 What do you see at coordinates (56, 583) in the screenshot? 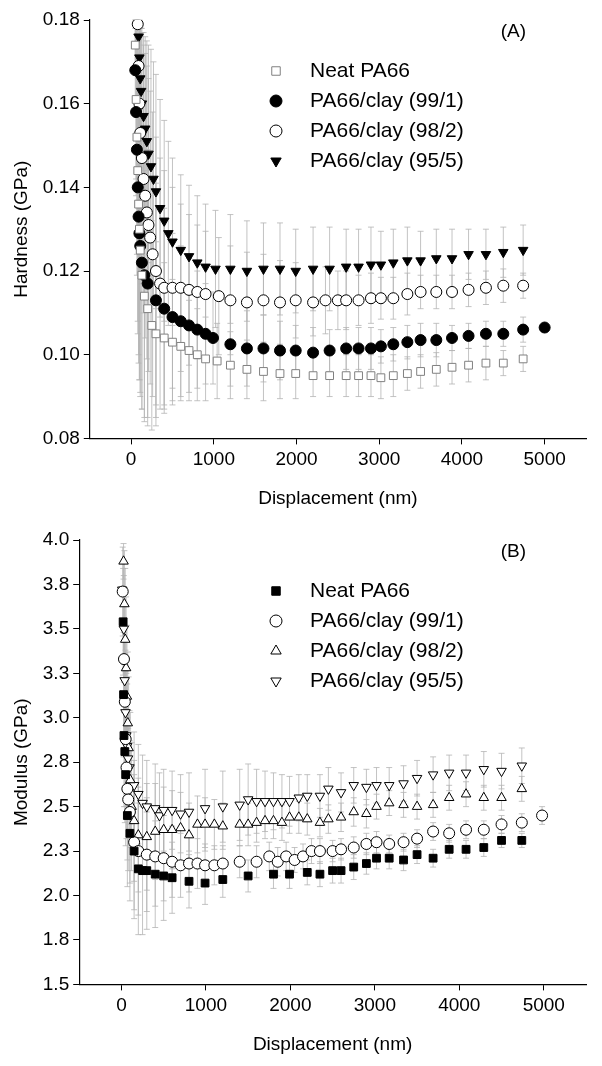
I see `y-tick-label: 3.8` at bounding box center [56, 583].